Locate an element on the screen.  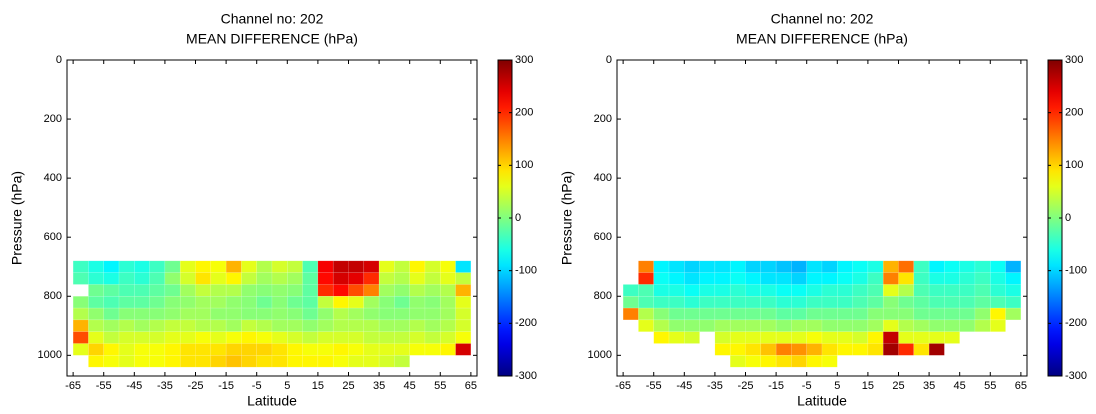
x-tick-label: -5 is located at coordinates (807, 386).